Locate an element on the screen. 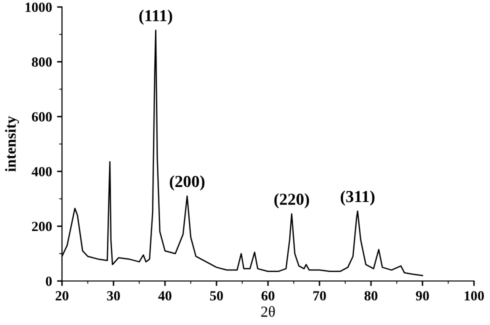 This screenshot has height=325, width=490. annotation: (200) is located at coordinates (187, 183).